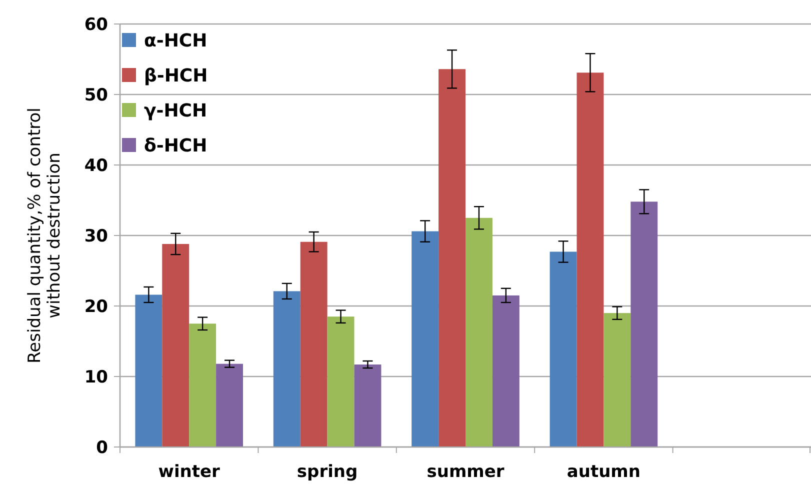 The image size is (811, 494). I want to click on legend-label: α-HCH, so click(176, 41).